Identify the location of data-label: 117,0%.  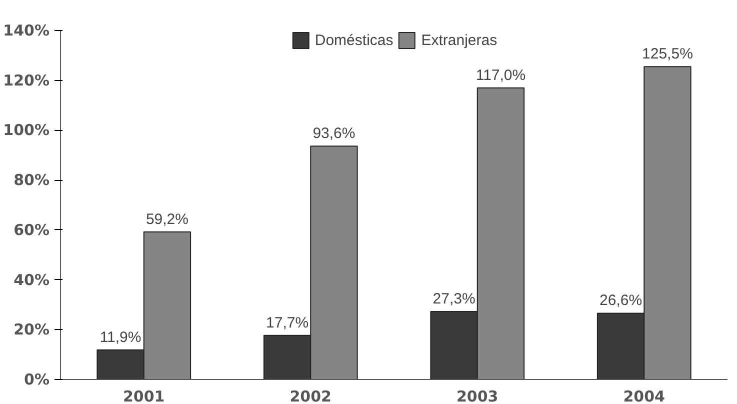
(501, 75).